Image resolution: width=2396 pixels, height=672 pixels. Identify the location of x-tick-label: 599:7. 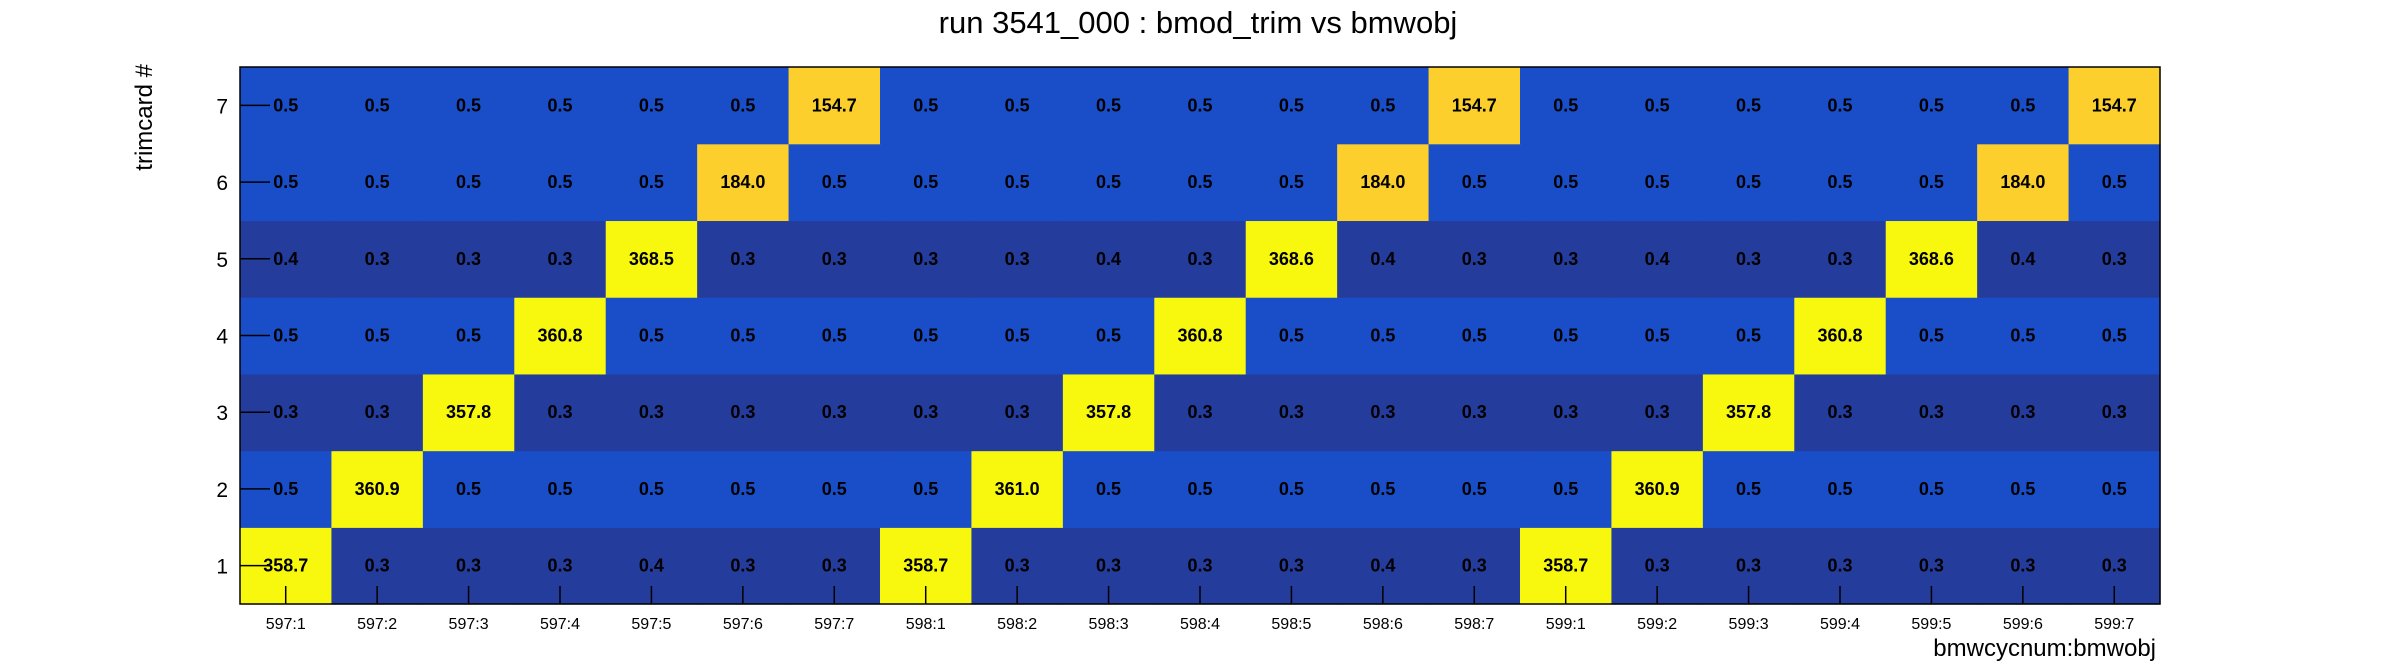
(2114, 624).